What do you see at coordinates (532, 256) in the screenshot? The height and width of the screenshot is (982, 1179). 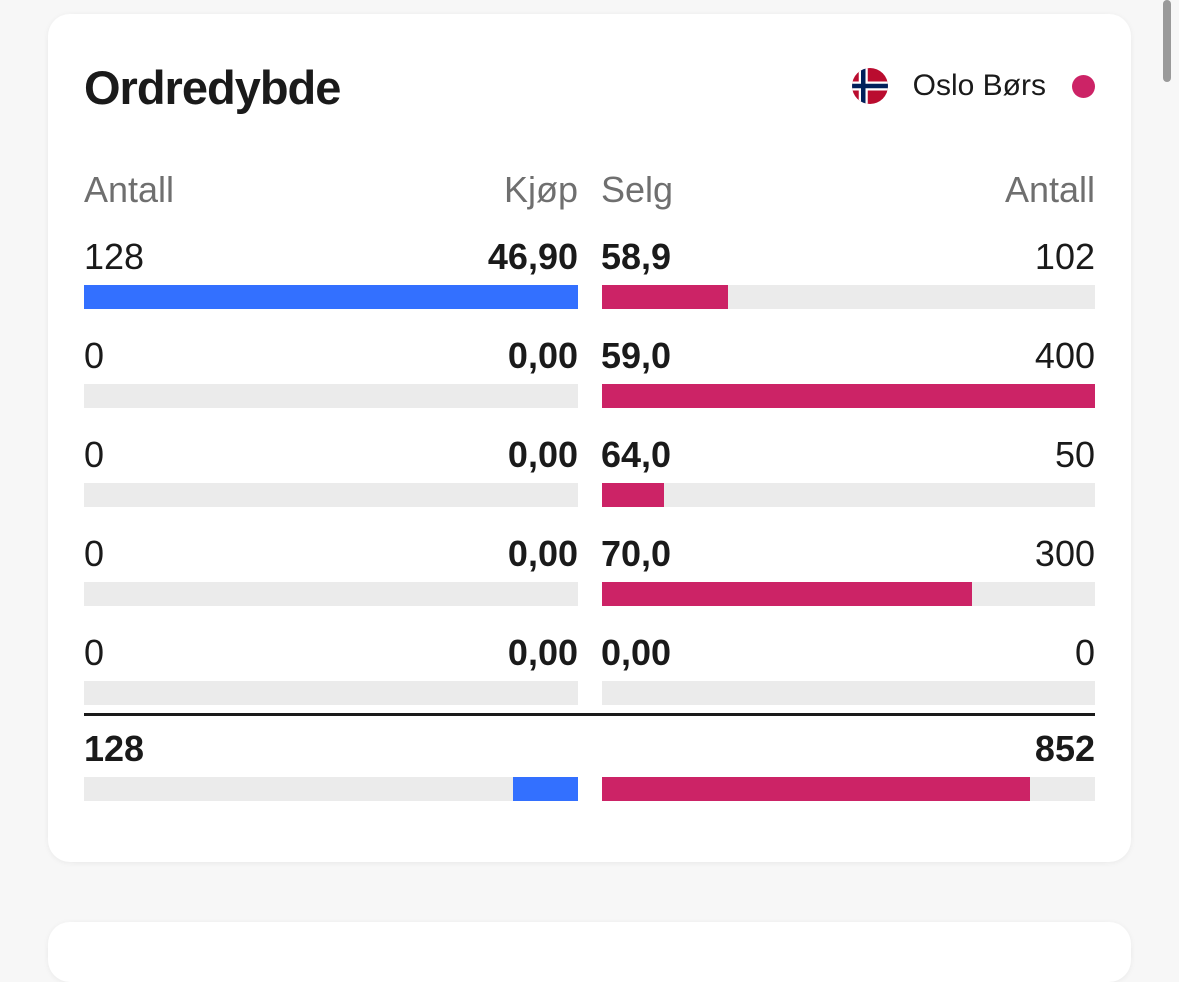 I see `buy-price: 46,90` at bounding box center [532, 256].